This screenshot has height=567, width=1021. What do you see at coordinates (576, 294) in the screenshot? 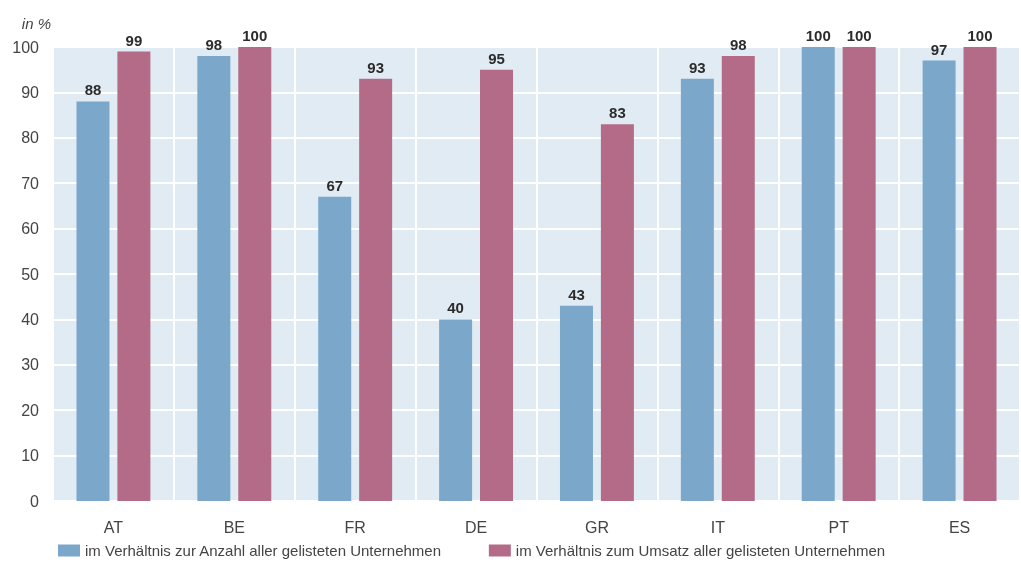
I see `data-label: 43` at bounding box center [576, 294].